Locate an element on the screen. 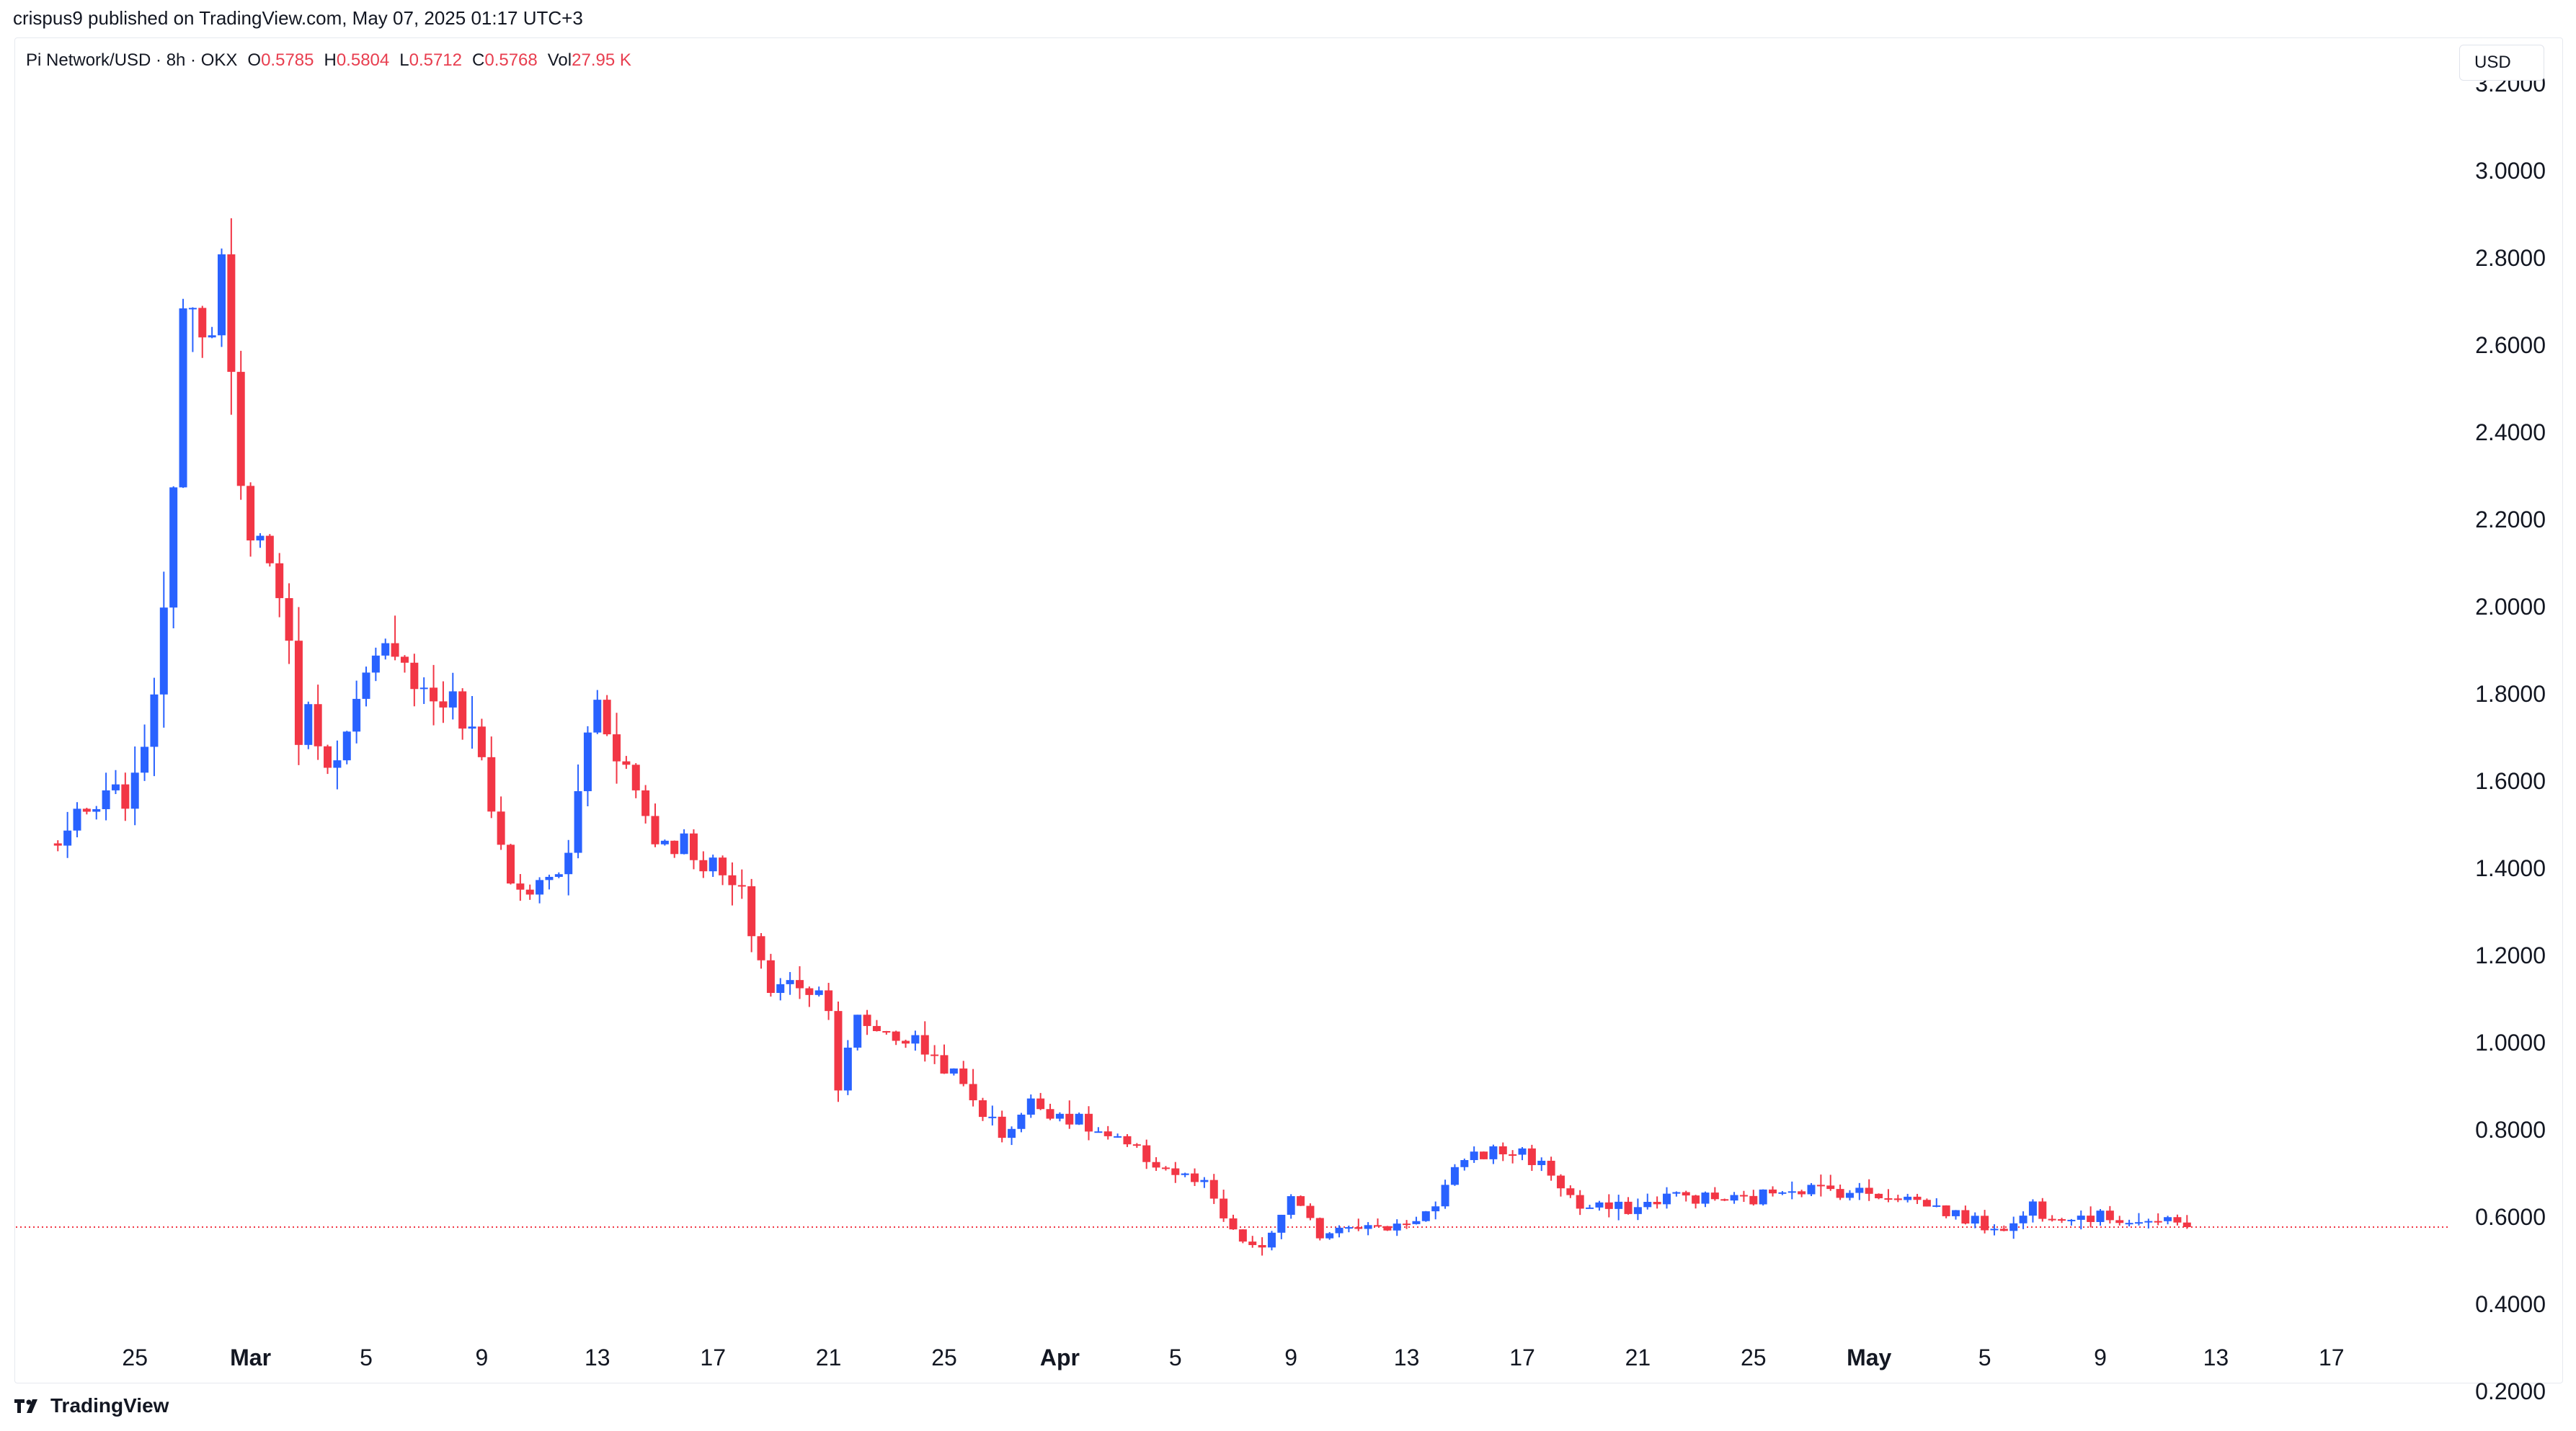  y-tick-label: 1.0000 is located at coordinates (2510, 1043).